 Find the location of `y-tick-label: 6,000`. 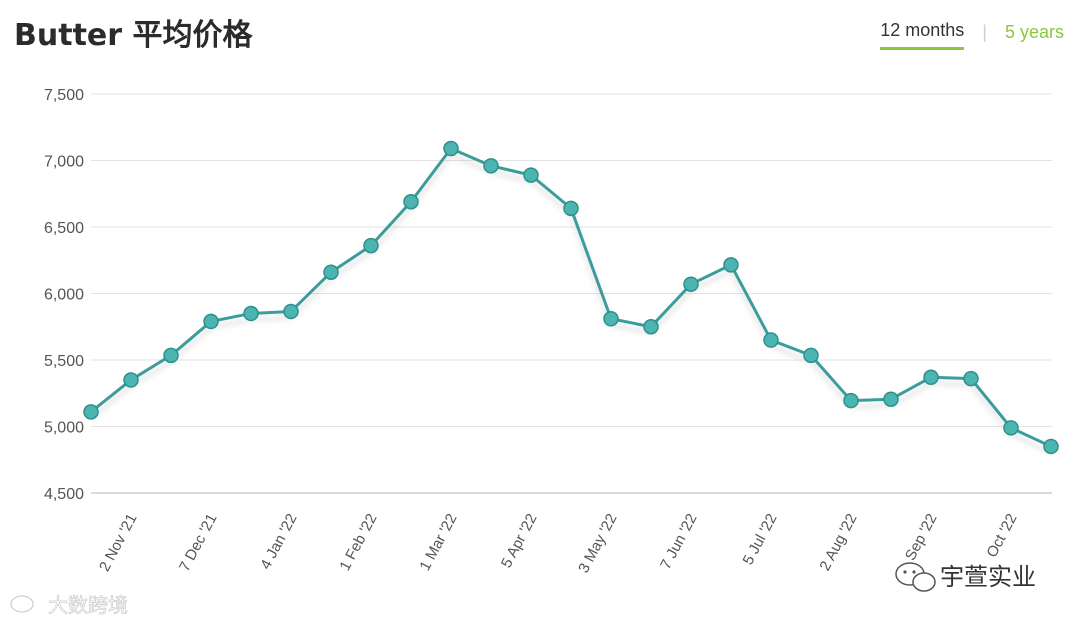

y-tick-label: 6,000 is located at coordinates (64, 295).